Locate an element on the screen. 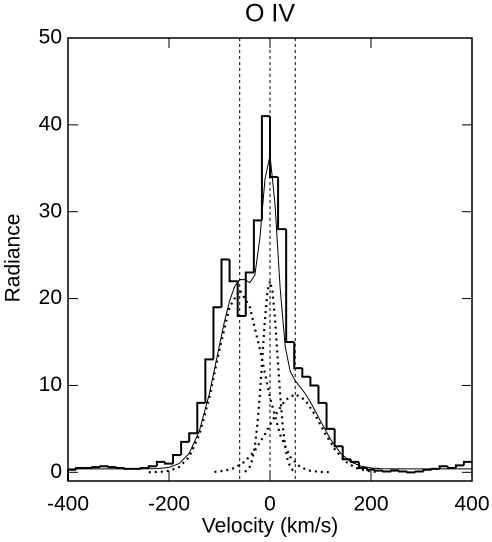 The image size is (492, 542). x-tick-label: 0 is located at coordinates (270, 504).